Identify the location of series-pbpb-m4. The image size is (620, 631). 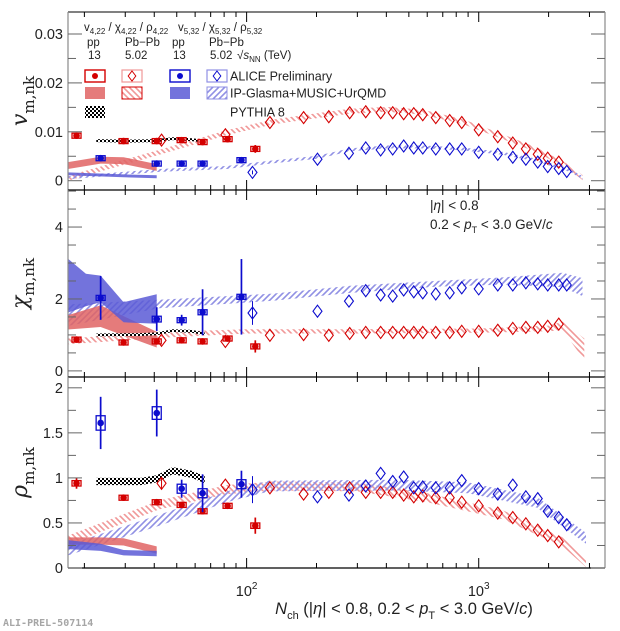
(360, 137).